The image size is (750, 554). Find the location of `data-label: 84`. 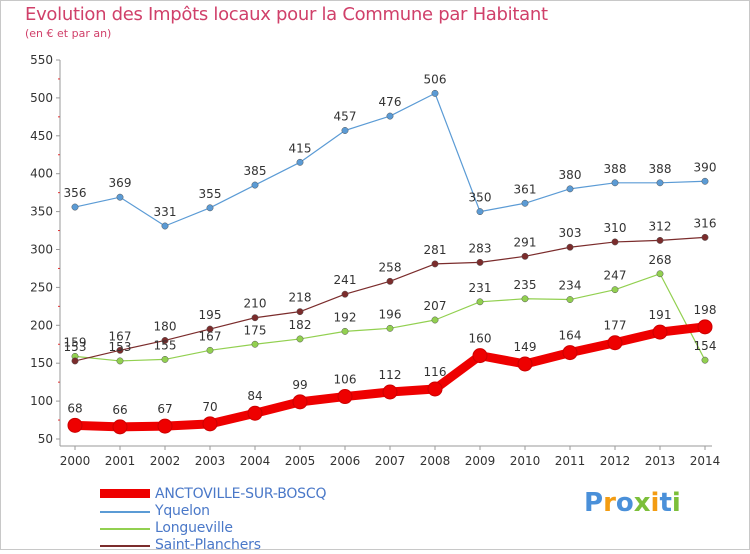

data-label: 84 is located at coordinates (254, 396).